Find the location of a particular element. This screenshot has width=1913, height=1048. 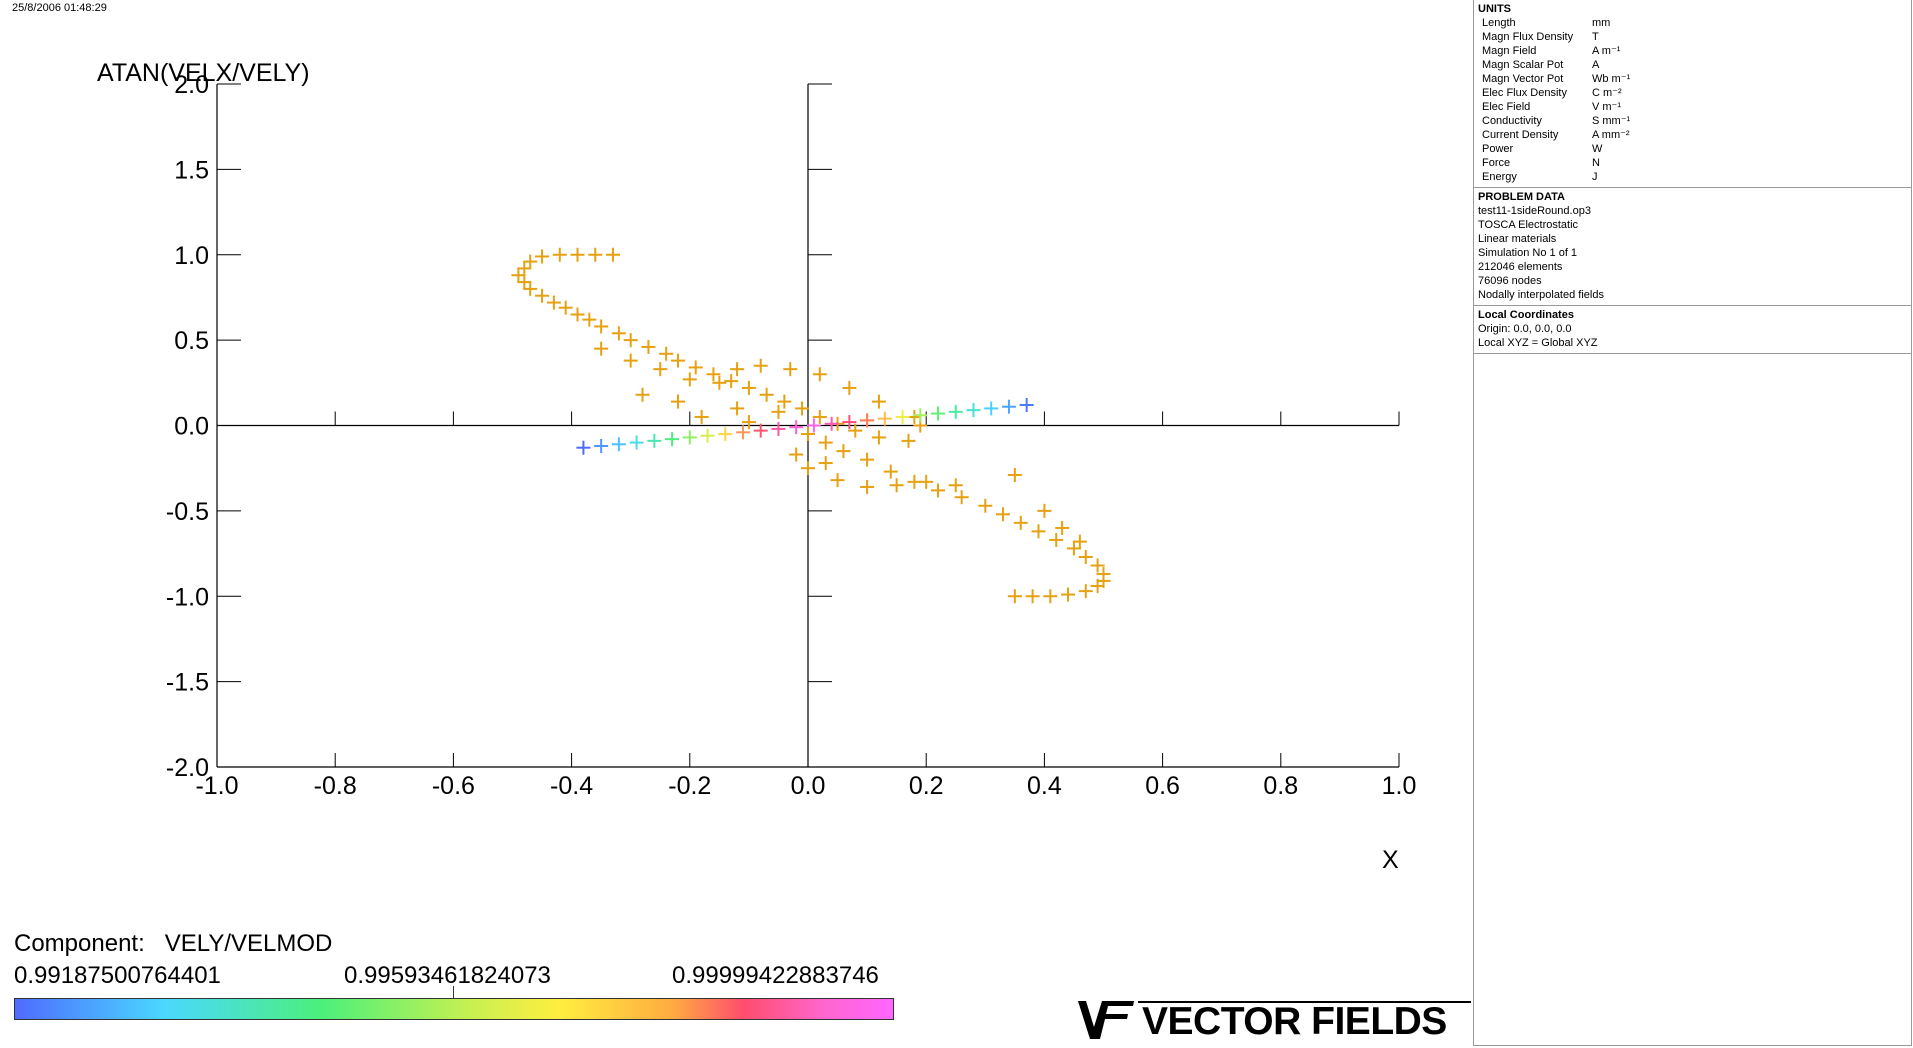

y-axis-label: ATAN(VELX/VELY) is located at coordinates (203, 73).